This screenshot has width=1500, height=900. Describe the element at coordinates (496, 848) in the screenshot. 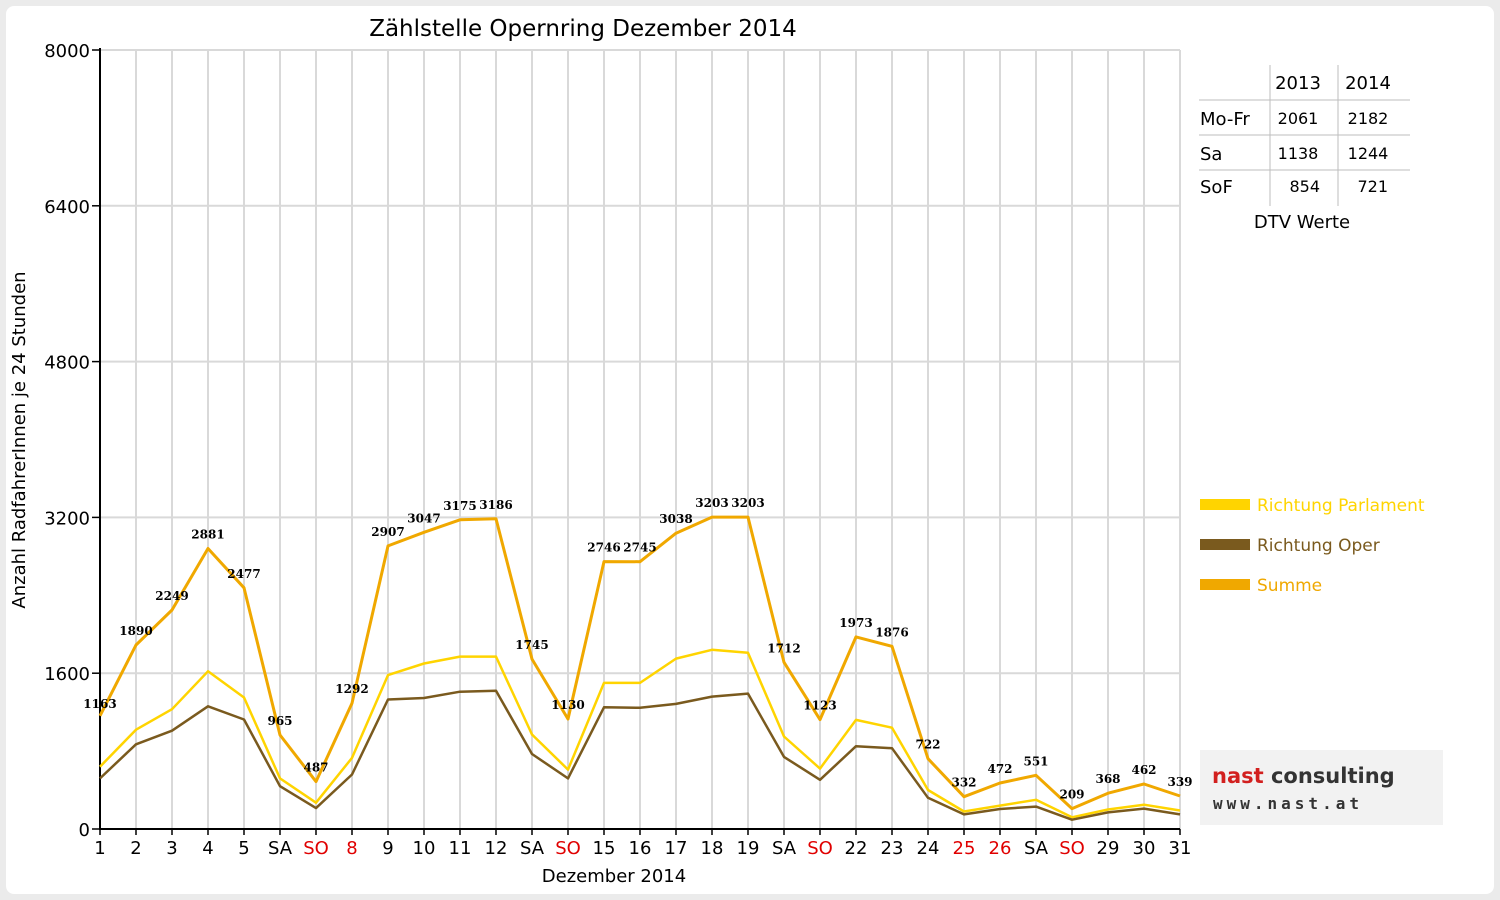

I see `x-tick-label: 12` at that location.